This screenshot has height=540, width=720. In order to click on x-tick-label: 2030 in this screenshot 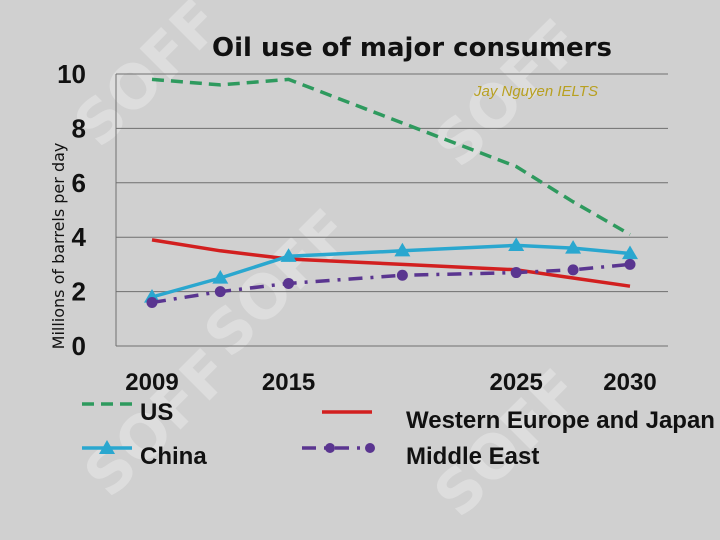, I will do `click(629, 382)`.